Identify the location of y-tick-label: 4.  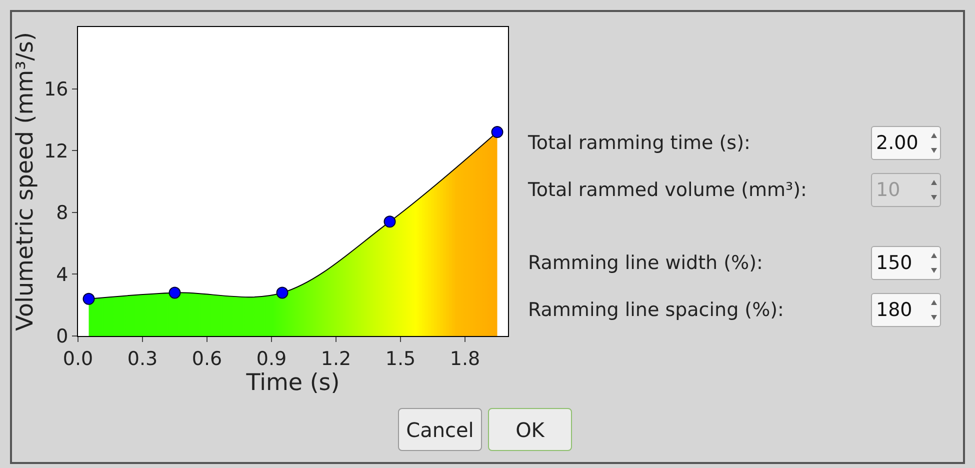
(62, 275).